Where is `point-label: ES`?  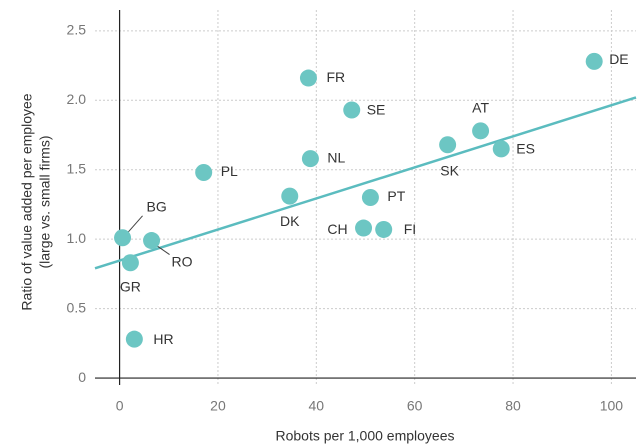
point-label: ES is located at coordinates (525, 149).